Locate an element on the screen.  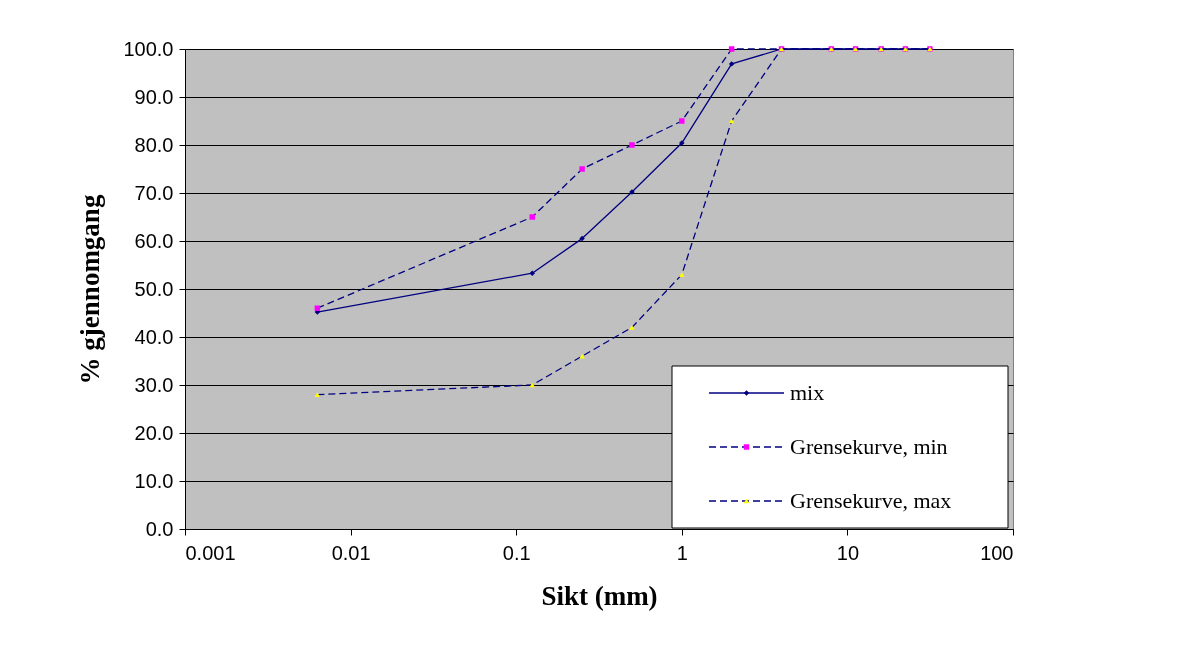
x-tick-label: 100 is located at coordinates (997, 552).